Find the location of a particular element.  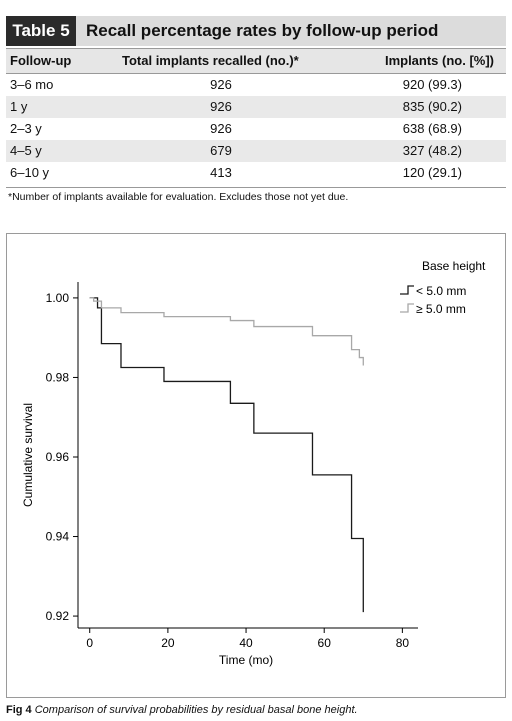

table-row: 2–3 y 926 638 (68.9) is located at coordinates (256, 129).